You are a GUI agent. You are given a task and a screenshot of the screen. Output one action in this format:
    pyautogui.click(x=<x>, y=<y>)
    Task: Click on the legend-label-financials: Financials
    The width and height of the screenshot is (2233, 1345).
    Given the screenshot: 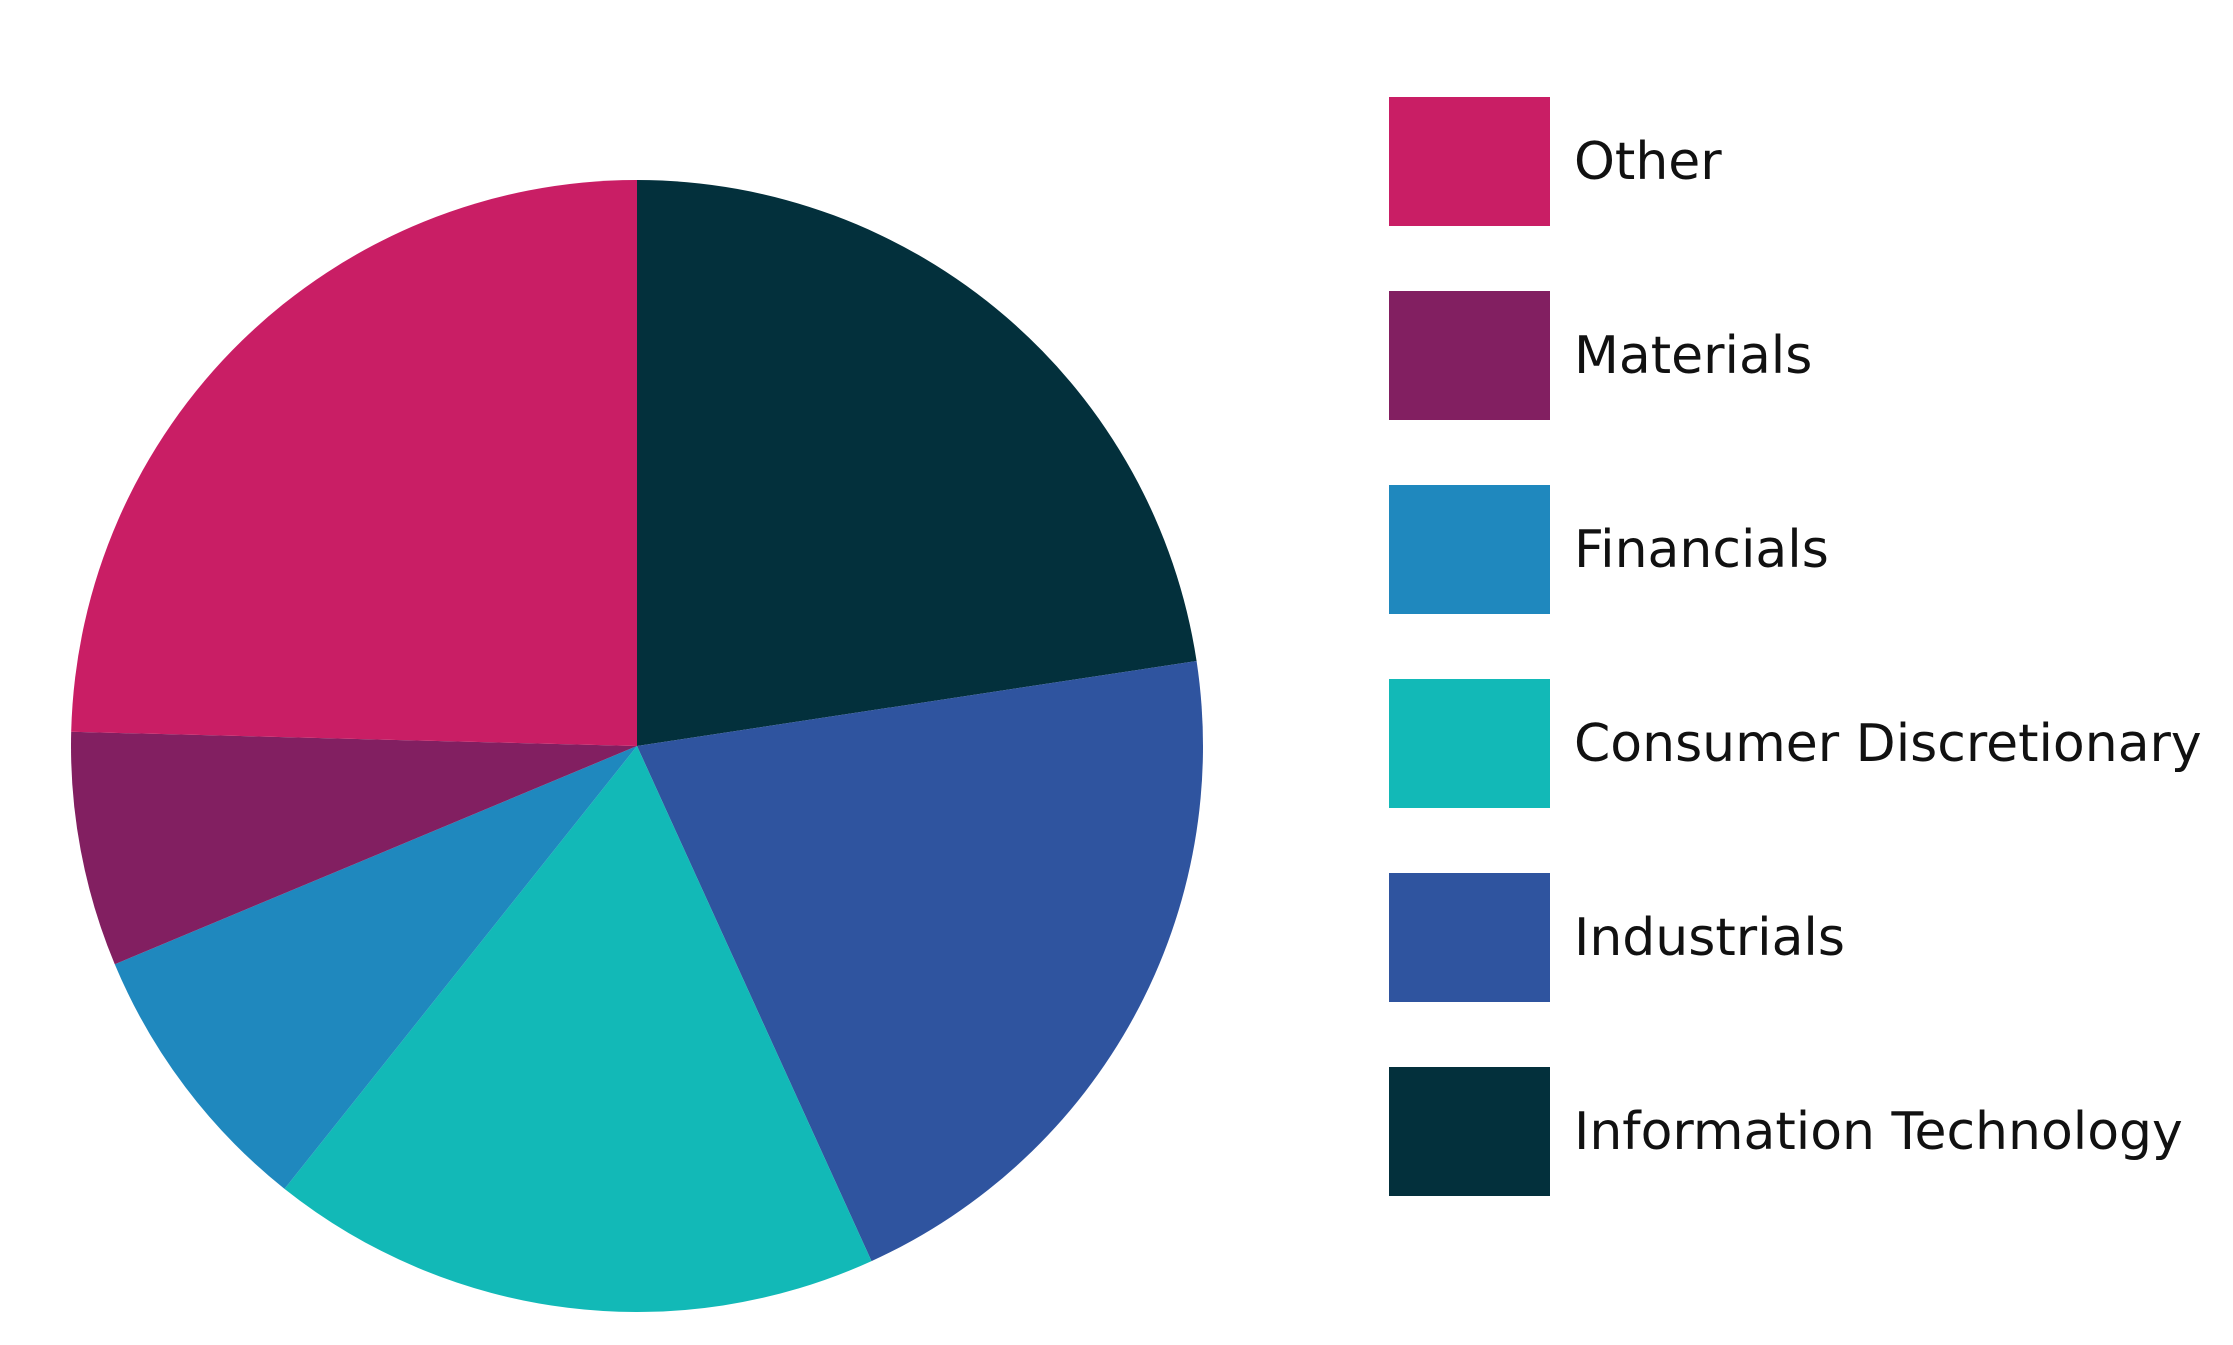 What is the action you would take?
    pyautogui.click(x=1701, y=549)
    